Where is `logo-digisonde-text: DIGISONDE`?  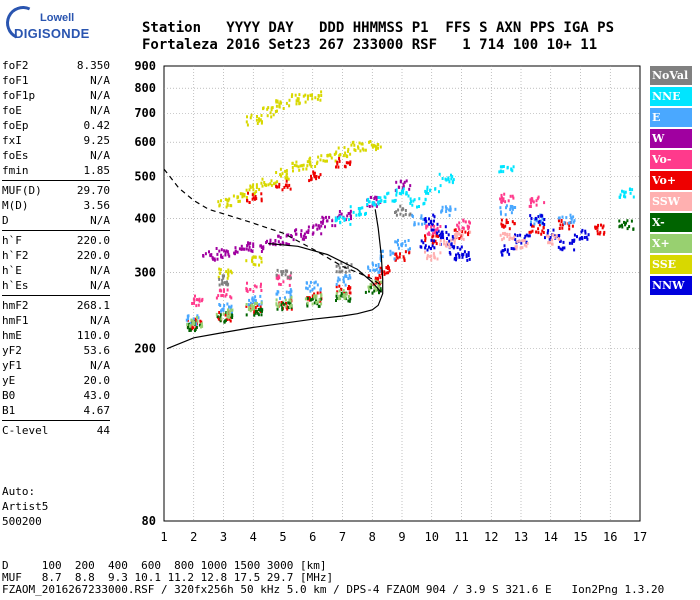 logo-digisonde-text: DIGISONDE is located at coordinates (52, 33).